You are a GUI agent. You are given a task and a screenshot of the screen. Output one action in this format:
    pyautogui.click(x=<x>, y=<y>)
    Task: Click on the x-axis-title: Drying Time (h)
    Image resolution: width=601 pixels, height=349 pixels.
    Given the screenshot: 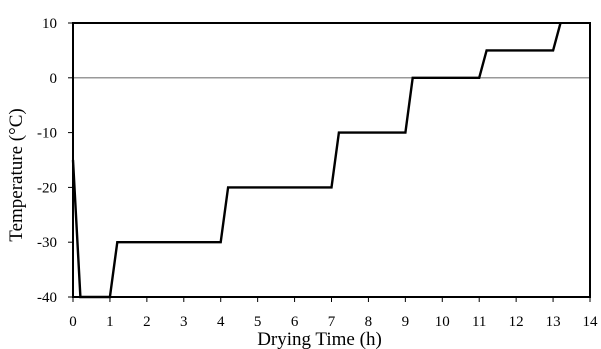 What is the action you would take?
    pyautogui.click(x=319, y=339)
    